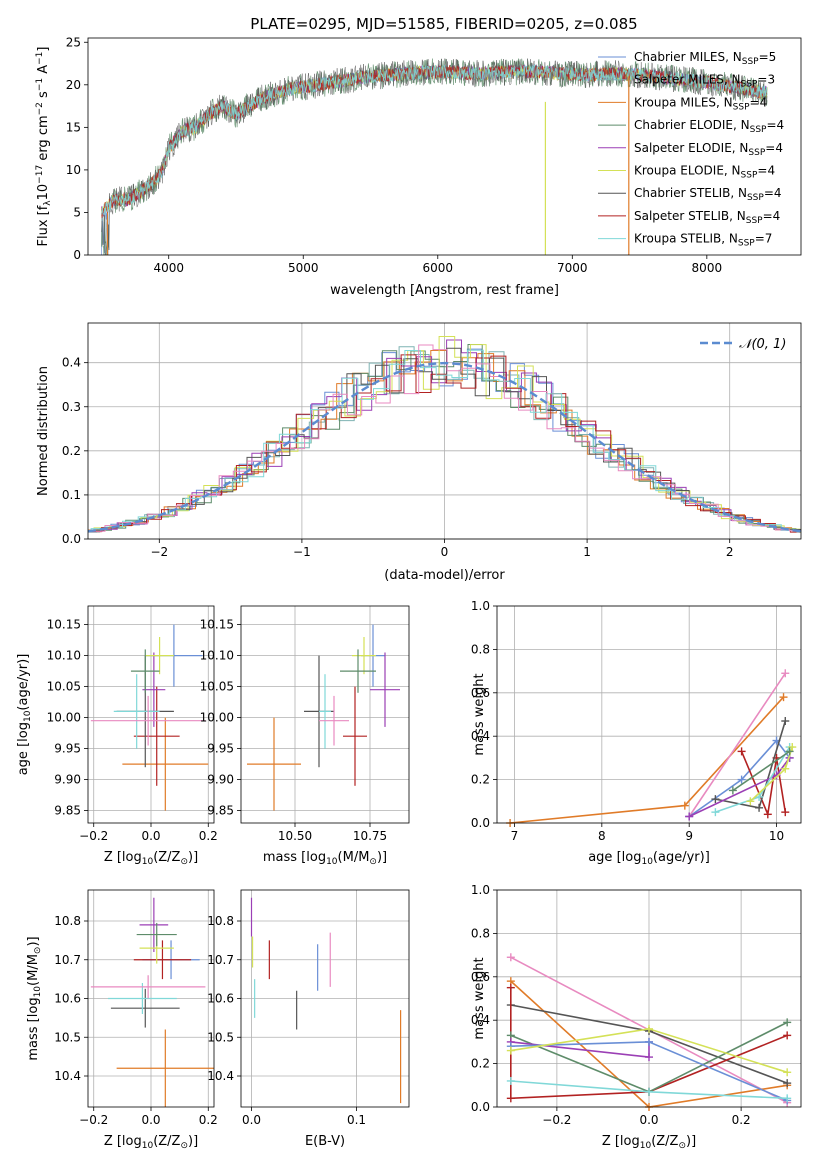 This screenshot has height=1170, width=819. Describe the element at coordinates (602, 836) in the screenshot. I see `x-tick-label: 8` at that location.